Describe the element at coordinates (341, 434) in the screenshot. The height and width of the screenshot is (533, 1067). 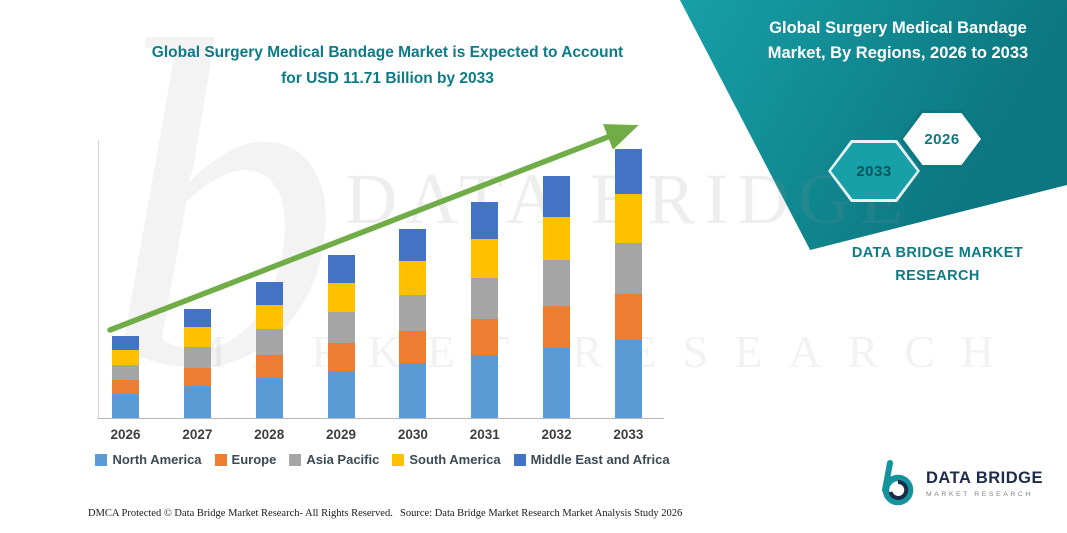
I see `x-axis-label: 2029` at that location.